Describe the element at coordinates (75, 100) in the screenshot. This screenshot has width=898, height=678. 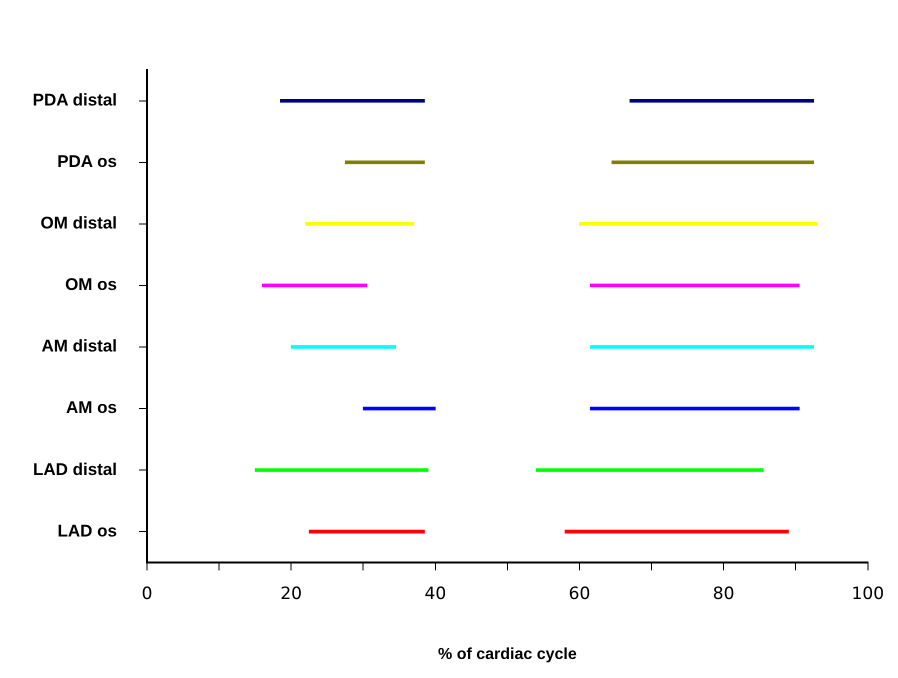
I see `y-tick-label: PDA distal` at that location.